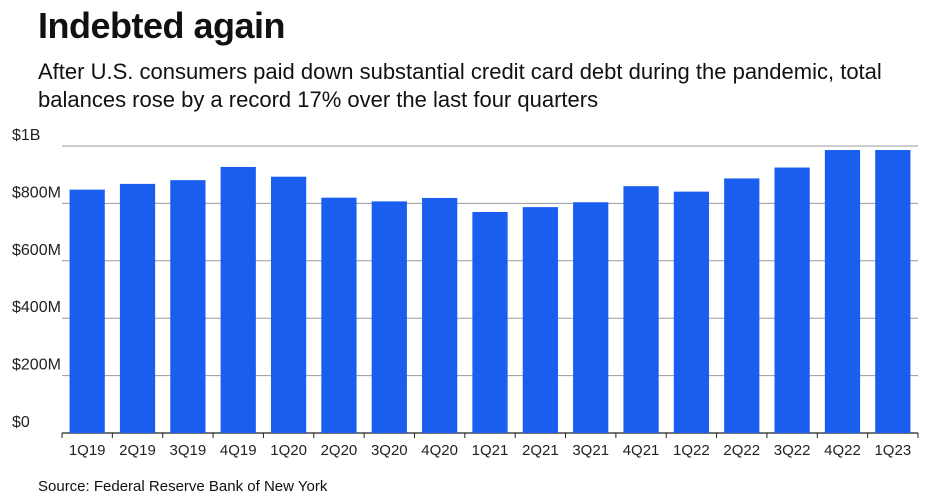  I want to click on x-tick-label: 3Q21, so click(590, 450).